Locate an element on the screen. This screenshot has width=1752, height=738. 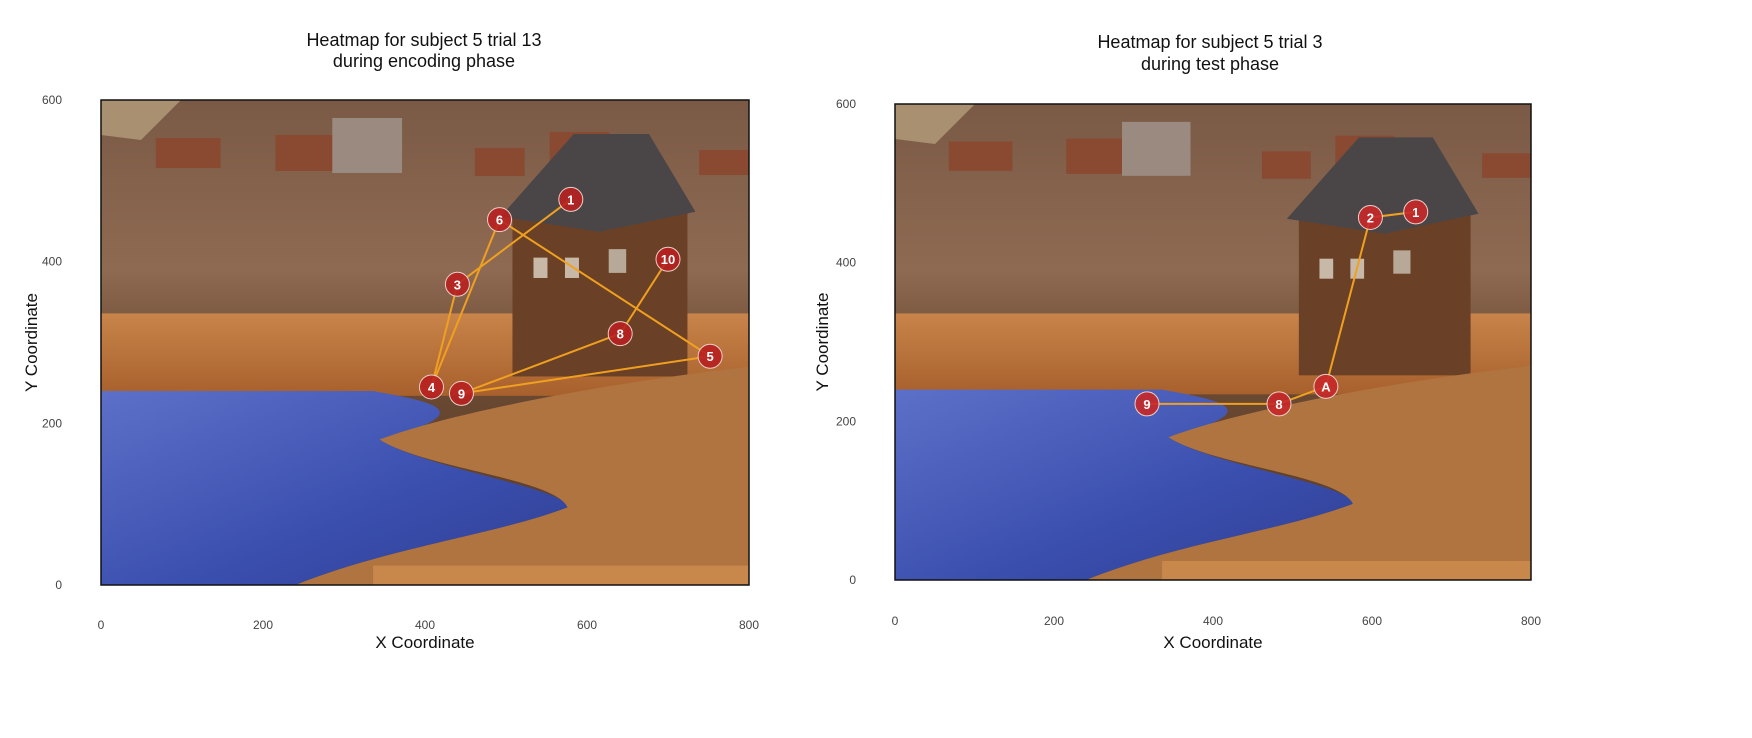
y-tick-label: 200 is located at coordinates (846, 421).